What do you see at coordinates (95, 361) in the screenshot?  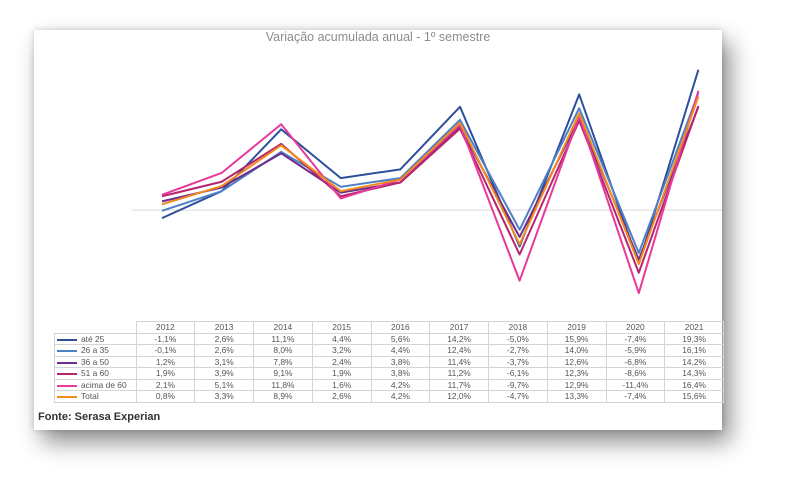 I see `legend-label: 36 a 50` at bounding box center [95, 361].